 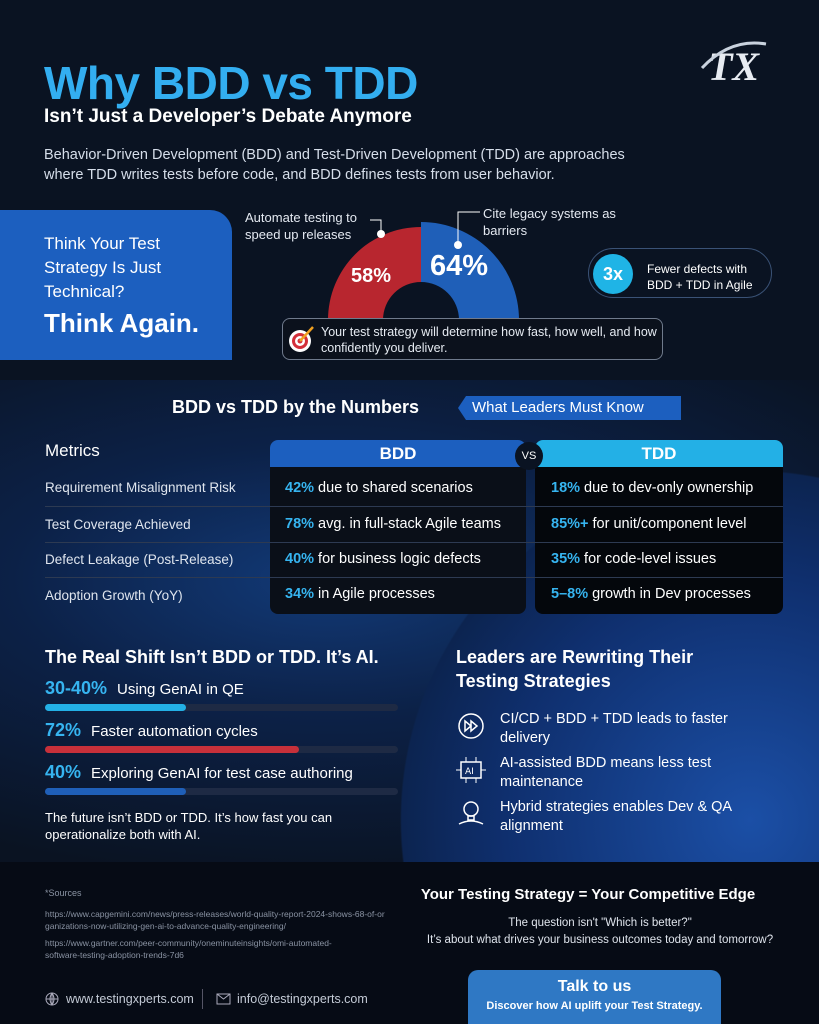 What do you see at coordinates (471, 813) in the screenshot?
I see `lightbulb-icon` at bounding box center [471, 813].